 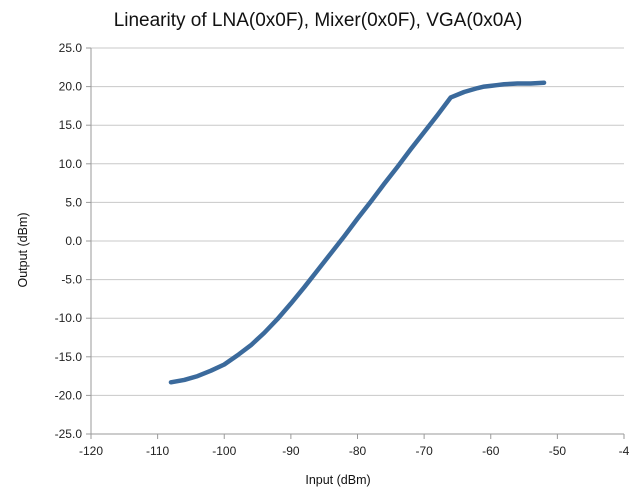 I want to click on x-tick-label: -100, so click(x=224, y=451).